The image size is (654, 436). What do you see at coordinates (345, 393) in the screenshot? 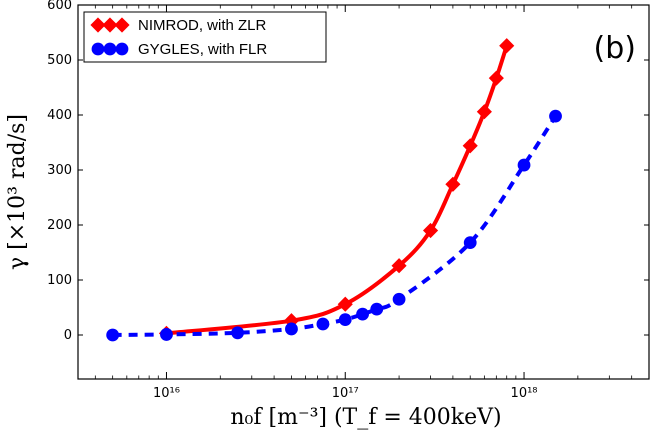
I see `x-tick-label: 10¹⁷` at bounding box center [345, 393].